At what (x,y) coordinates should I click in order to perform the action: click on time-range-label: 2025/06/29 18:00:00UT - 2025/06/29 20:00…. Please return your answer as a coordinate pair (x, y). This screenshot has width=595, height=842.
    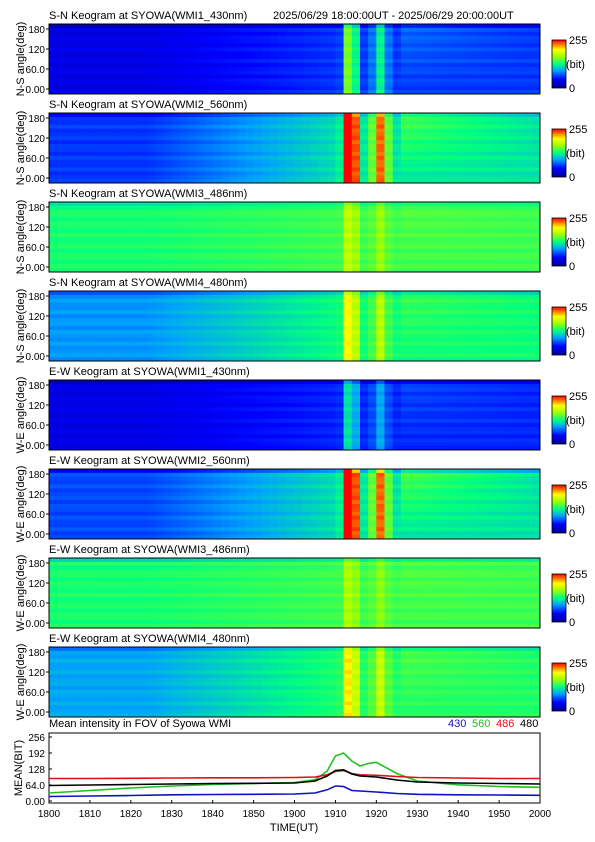
    Looking at the image, I should click on (393, 16).